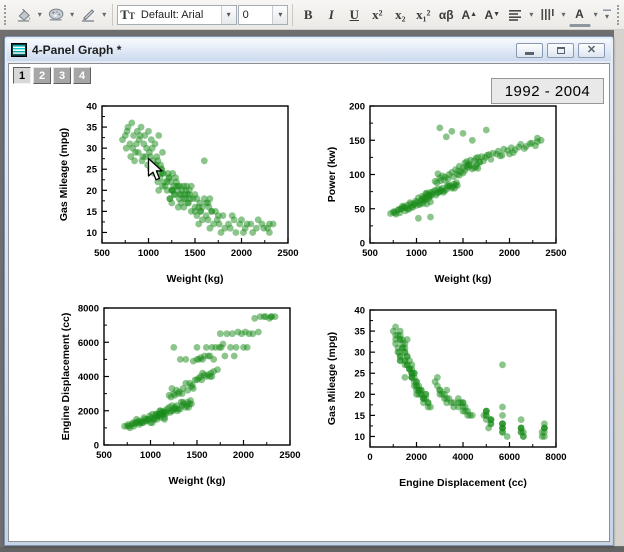 This screenshot has height=552, width=624. Describe the element at coordinates (489, 14) in the screenshot. I see `decrease-font-label: A` at that location.